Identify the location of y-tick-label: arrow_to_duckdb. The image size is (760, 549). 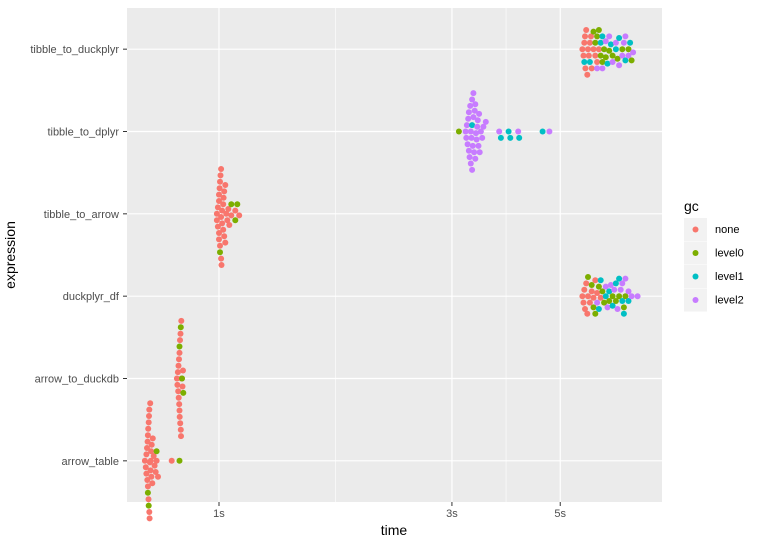
(77, 380).